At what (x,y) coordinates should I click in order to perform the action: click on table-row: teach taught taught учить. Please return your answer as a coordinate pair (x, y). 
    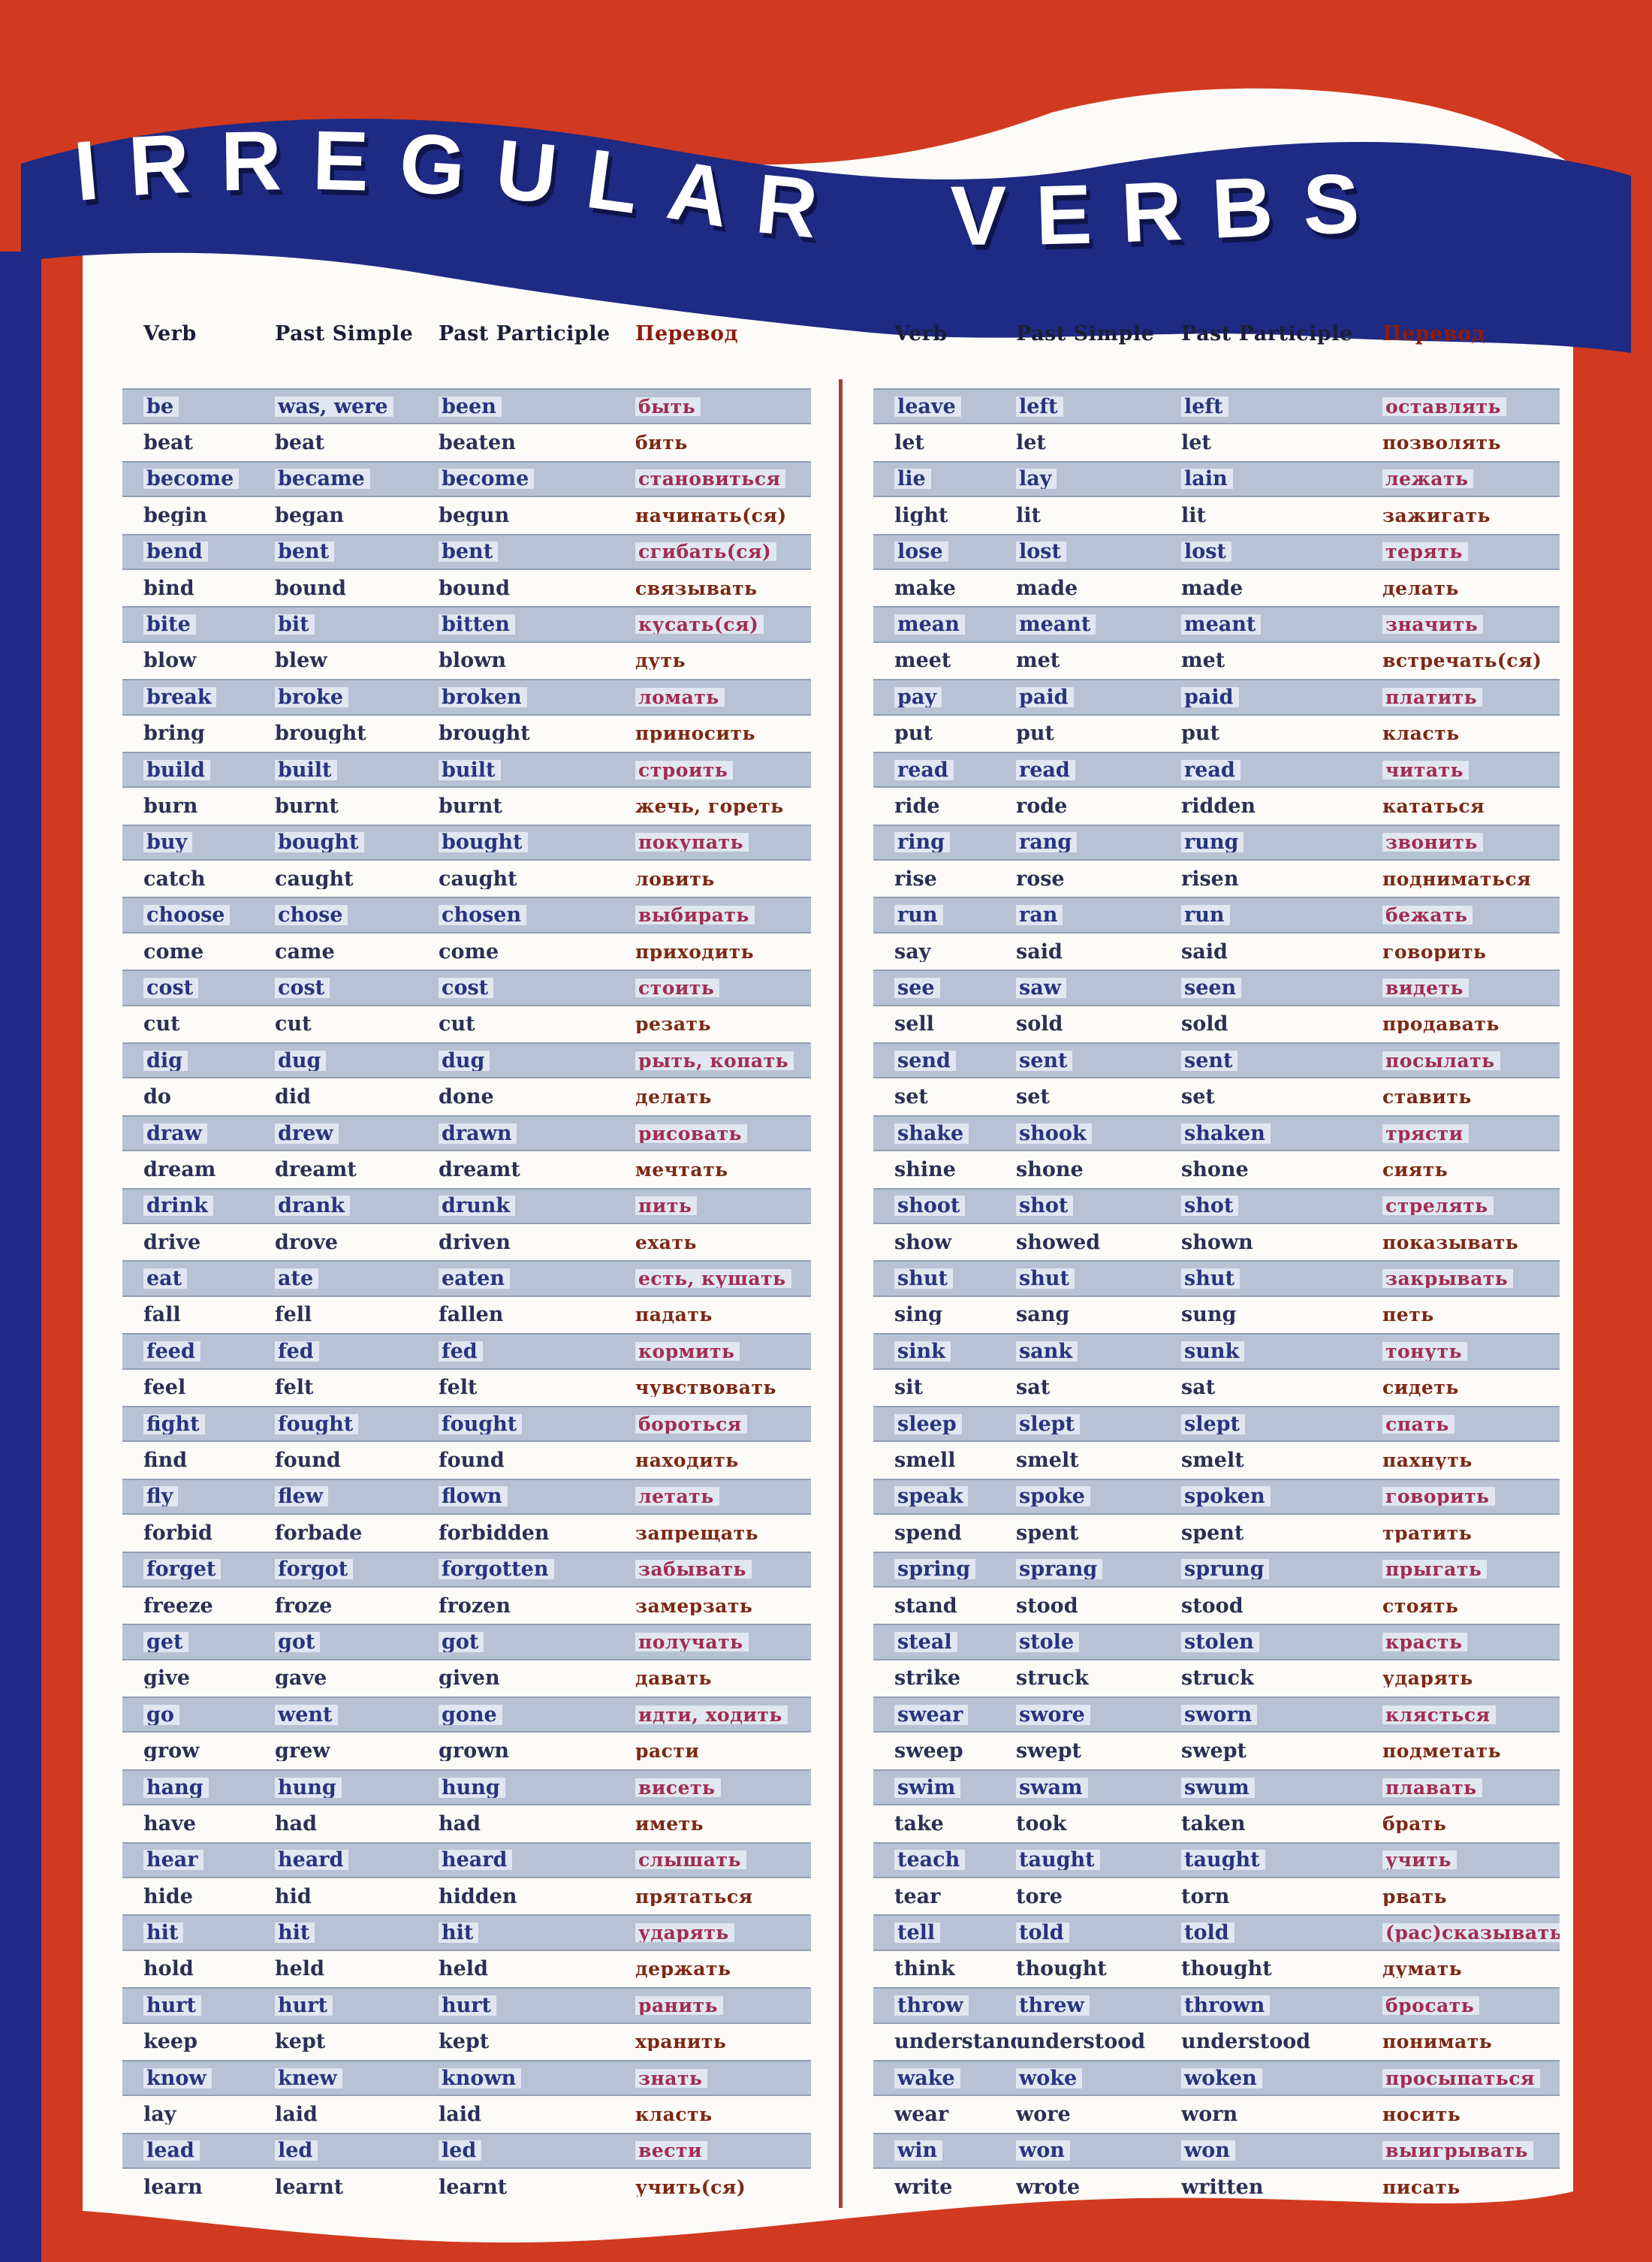
    Looking at the image, I should click on (1216, 1860).